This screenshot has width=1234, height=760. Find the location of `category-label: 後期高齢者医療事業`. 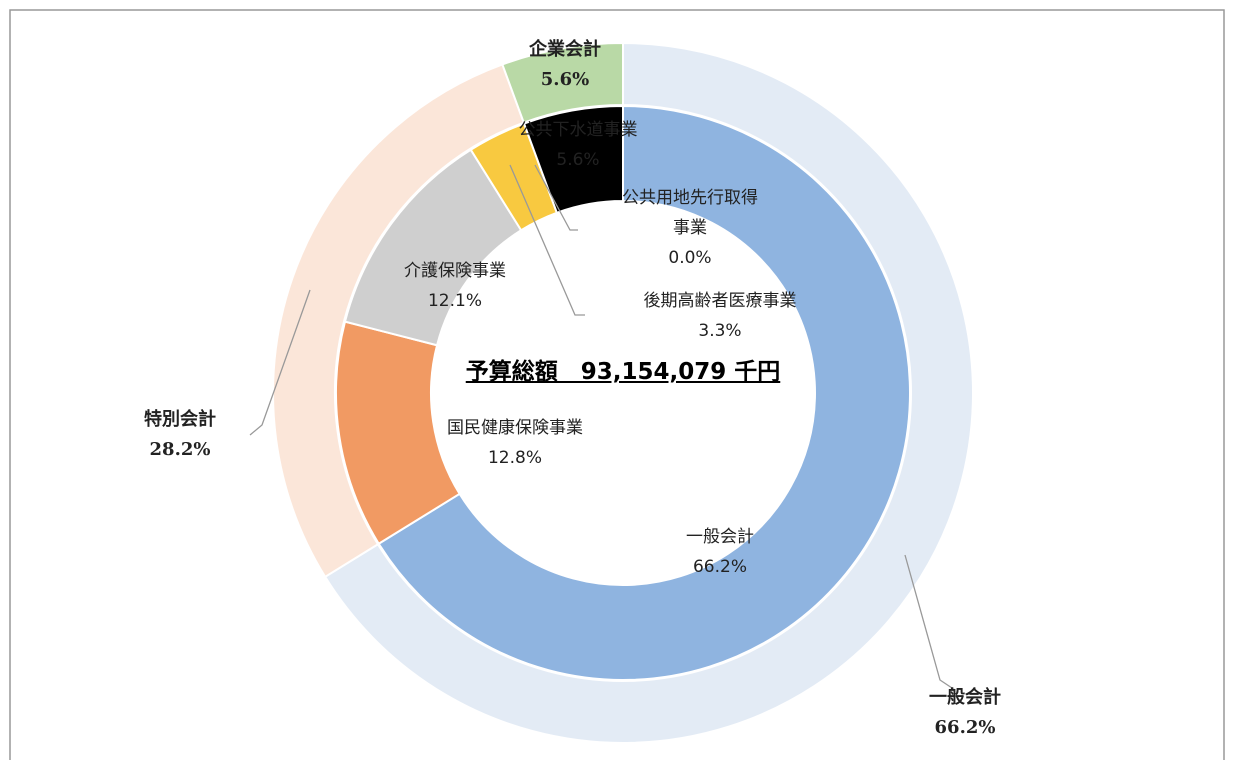

category-label: 後期高齢者医療事業 is located at coordinates (720, 301).